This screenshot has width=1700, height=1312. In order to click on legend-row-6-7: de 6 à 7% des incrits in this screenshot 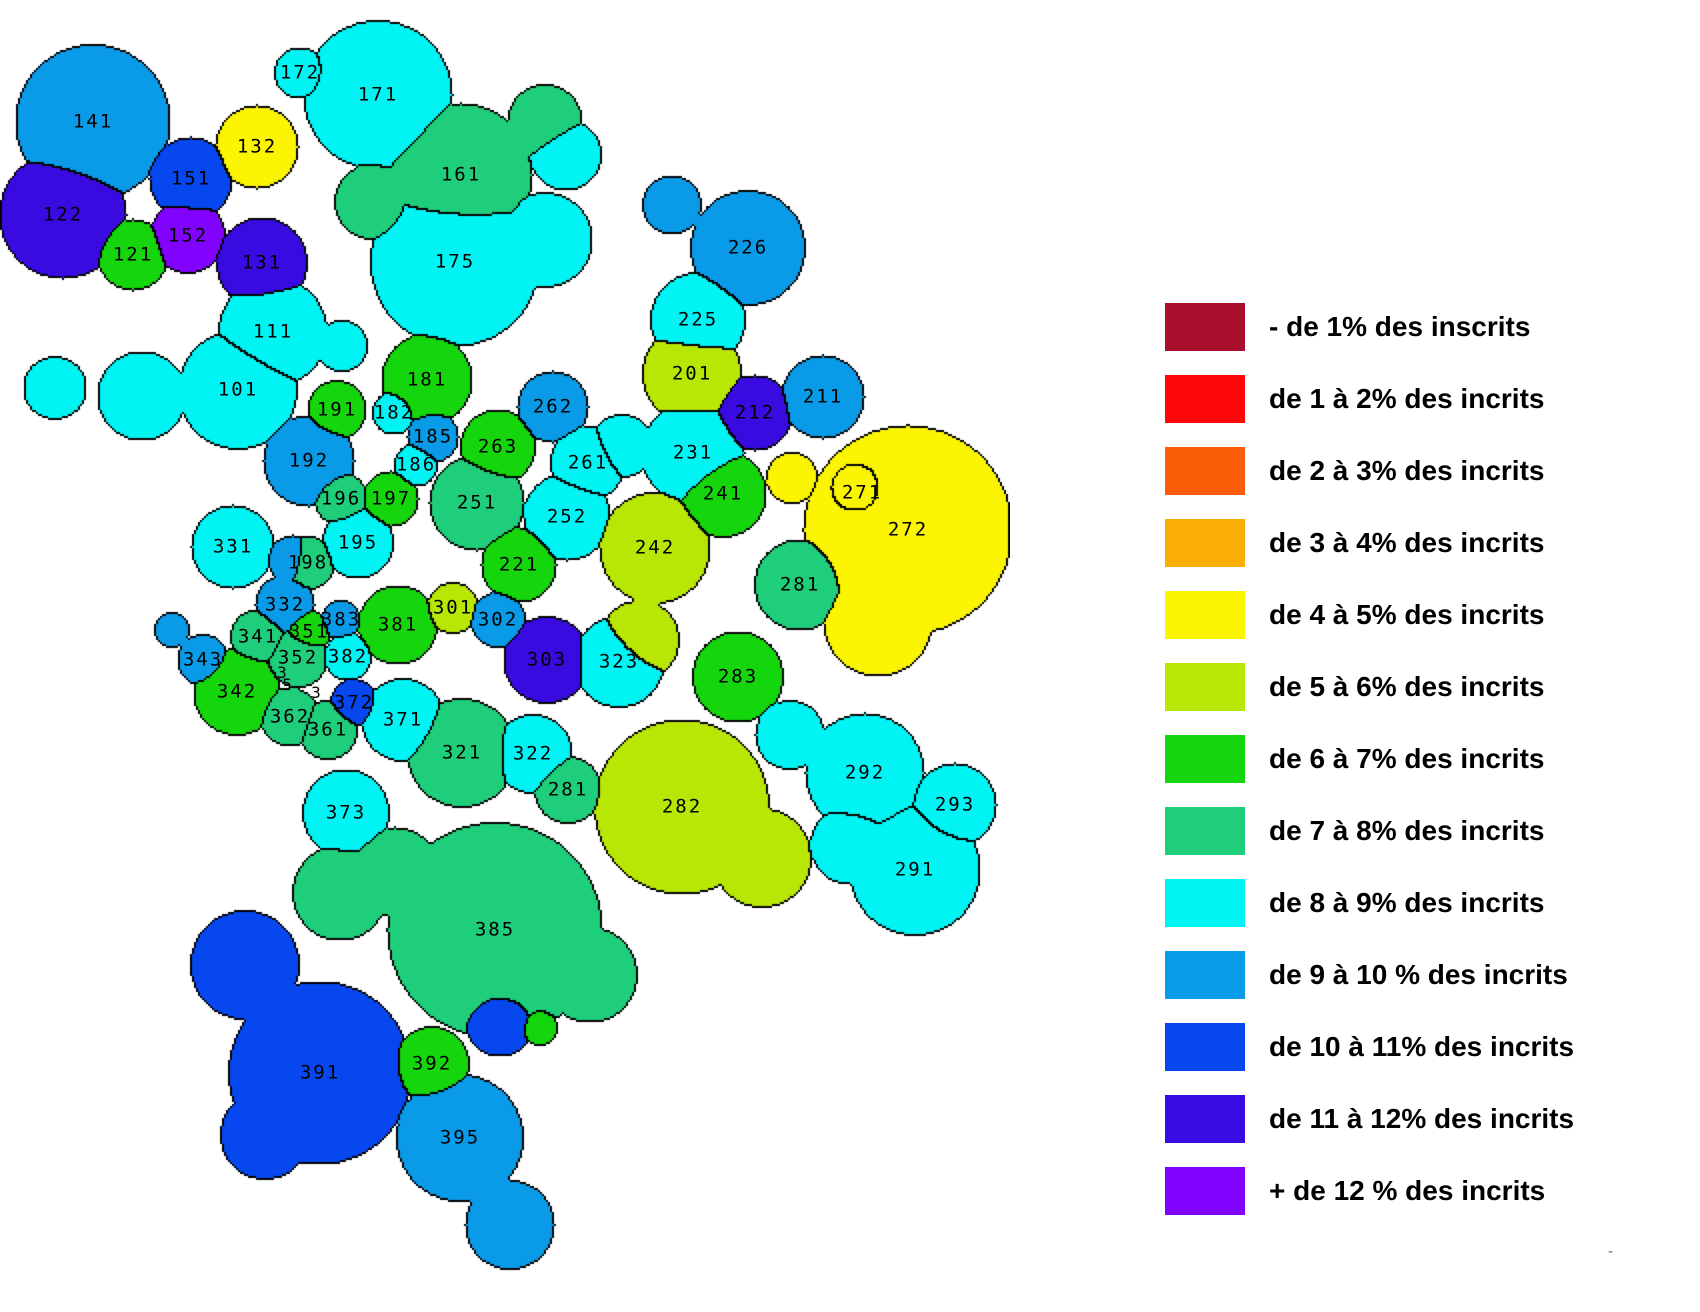, I will do `click(1354, 759)`.